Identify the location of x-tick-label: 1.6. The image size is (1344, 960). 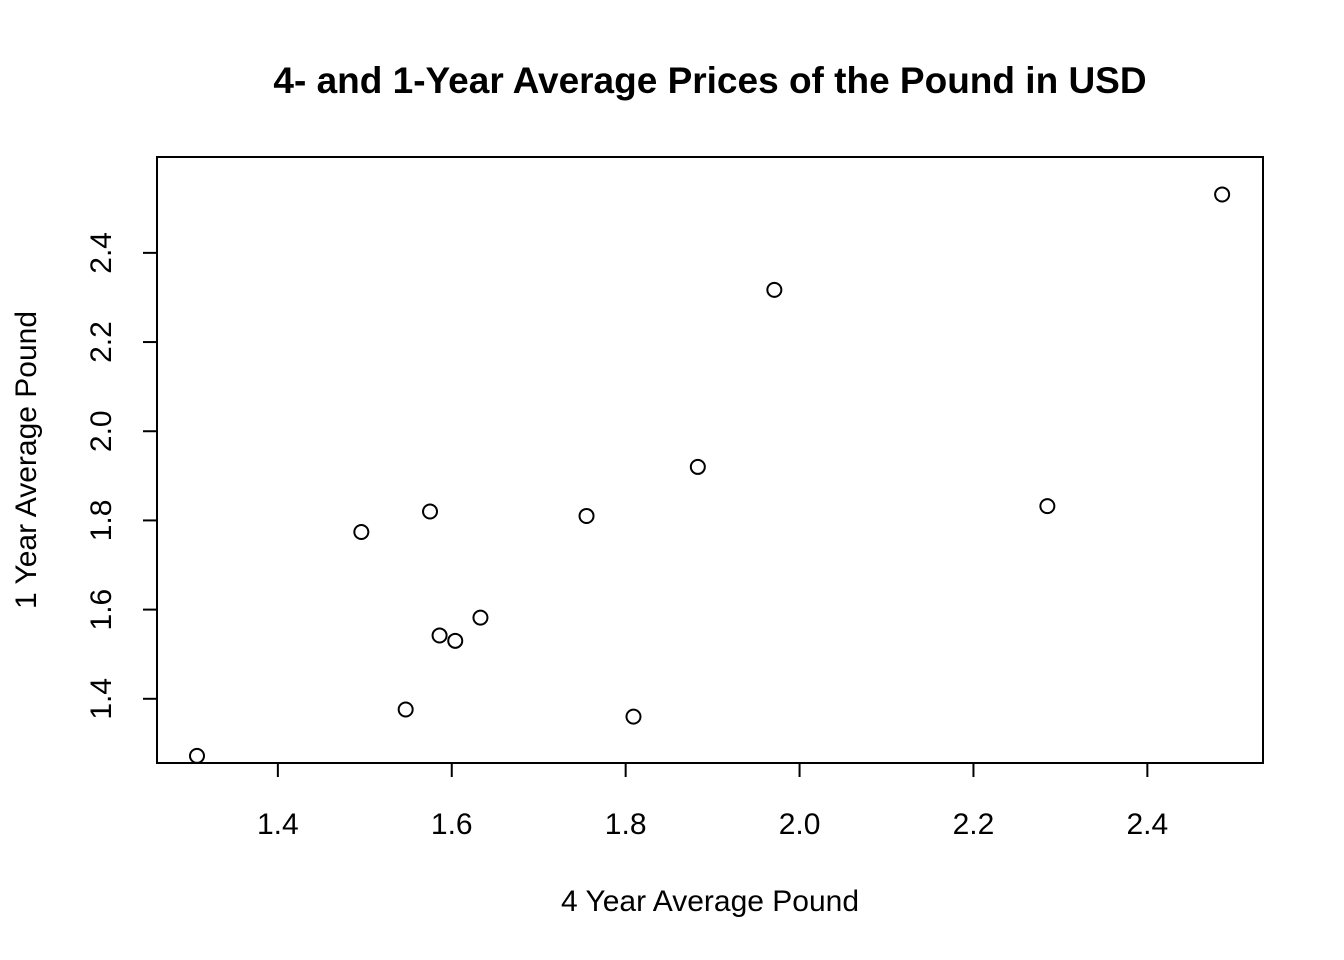
(452, 824).